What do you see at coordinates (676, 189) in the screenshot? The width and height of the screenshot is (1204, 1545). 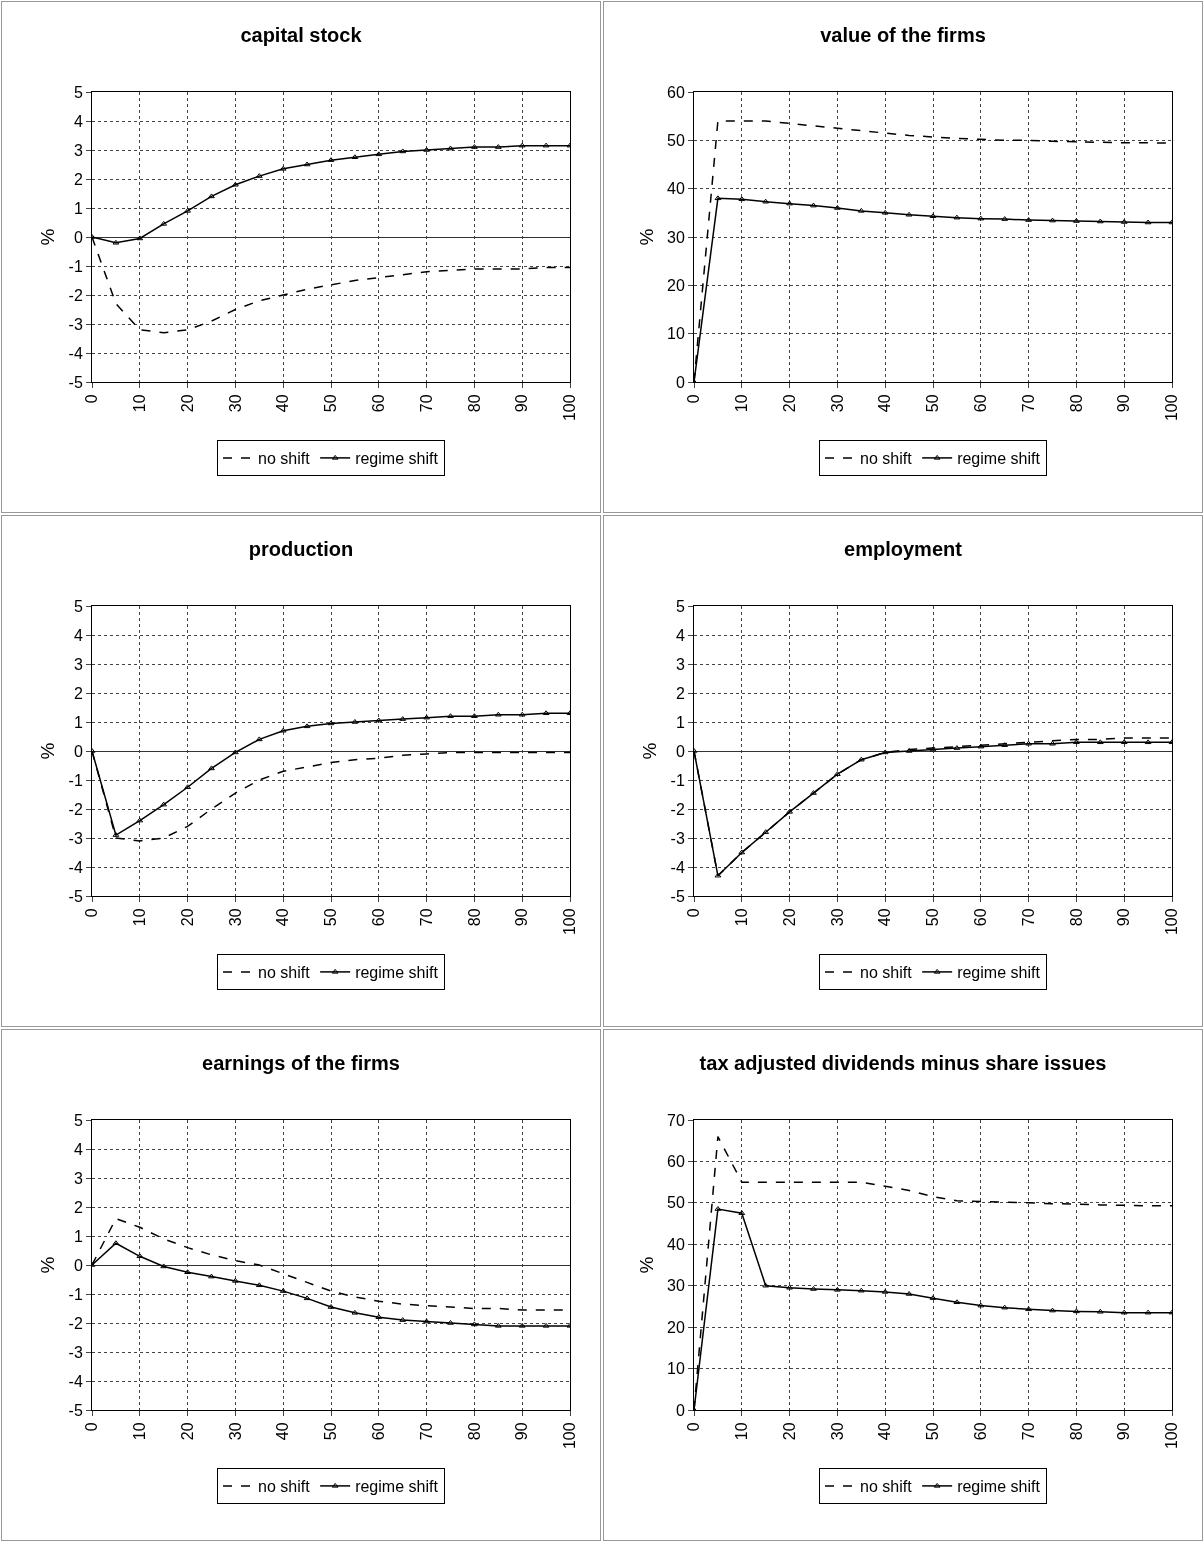 I see `y-tick-label: 40` at bounding box center [676, 189].